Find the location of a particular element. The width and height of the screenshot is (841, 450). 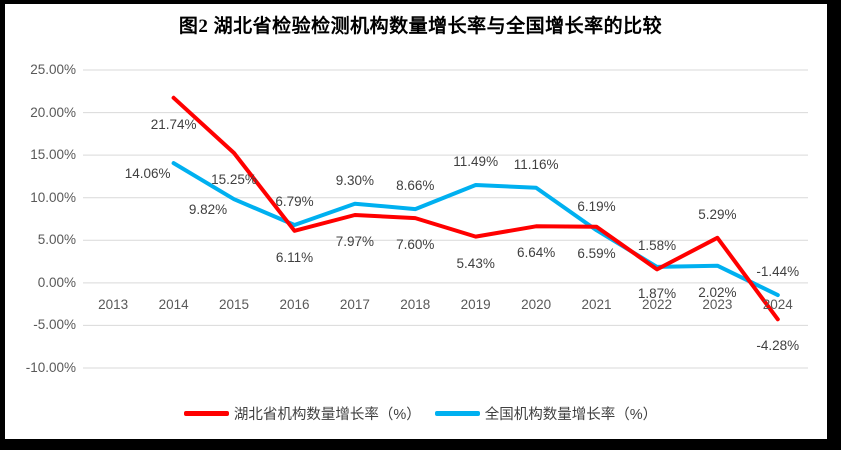

frame-border-bottom is located at coordinates (420, 444).